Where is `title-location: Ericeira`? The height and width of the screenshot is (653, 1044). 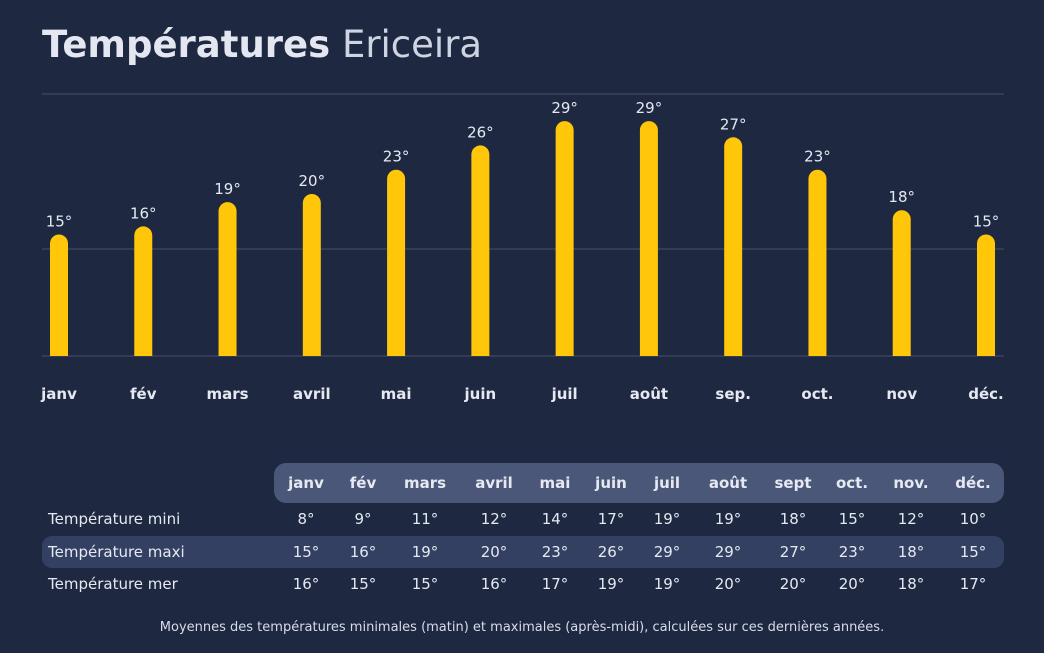 title-location: Ericeira is located at coordinates (412, 44).